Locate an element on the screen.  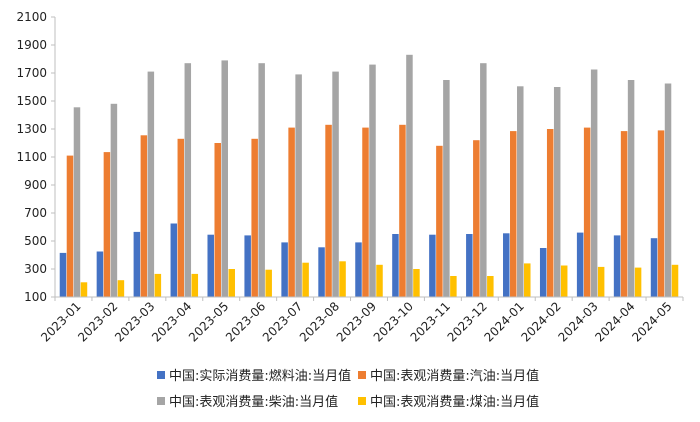
x-tick-label: 2024-02 is located at coordinates (540, 321).